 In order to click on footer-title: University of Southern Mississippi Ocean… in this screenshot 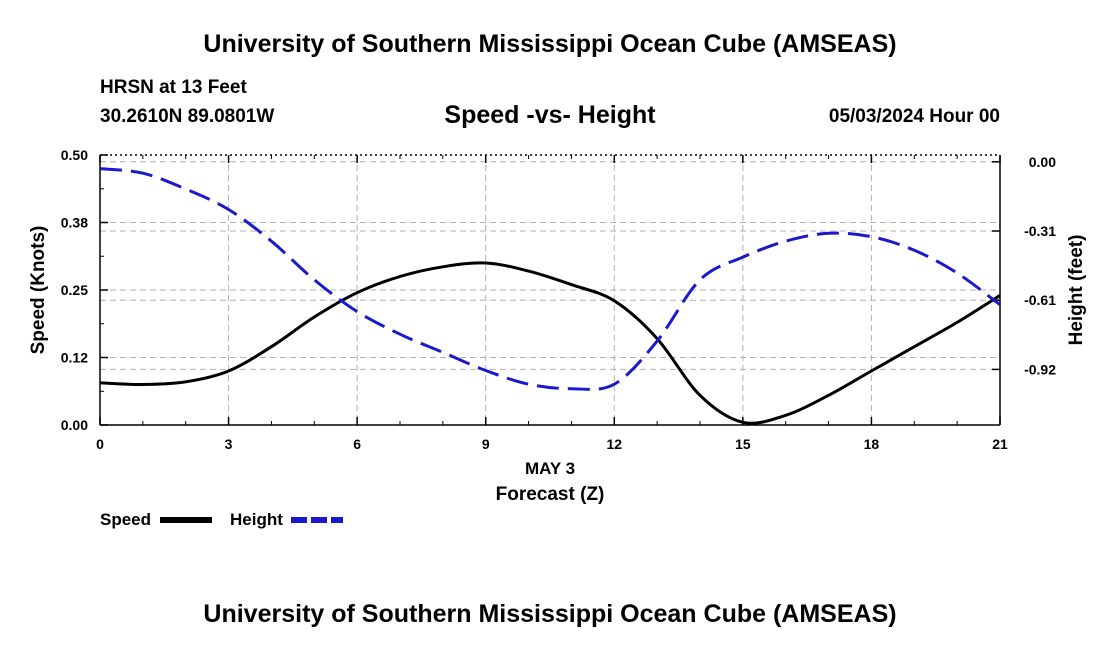, I will do `click(550, 614)`.